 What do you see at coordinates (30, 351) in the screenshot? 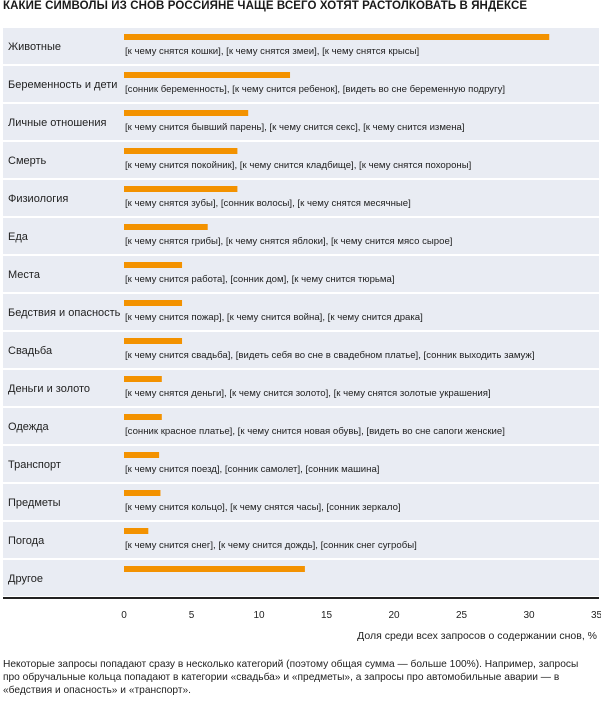
I see `category-label: Свадьба` at bounding box center [30, 351].